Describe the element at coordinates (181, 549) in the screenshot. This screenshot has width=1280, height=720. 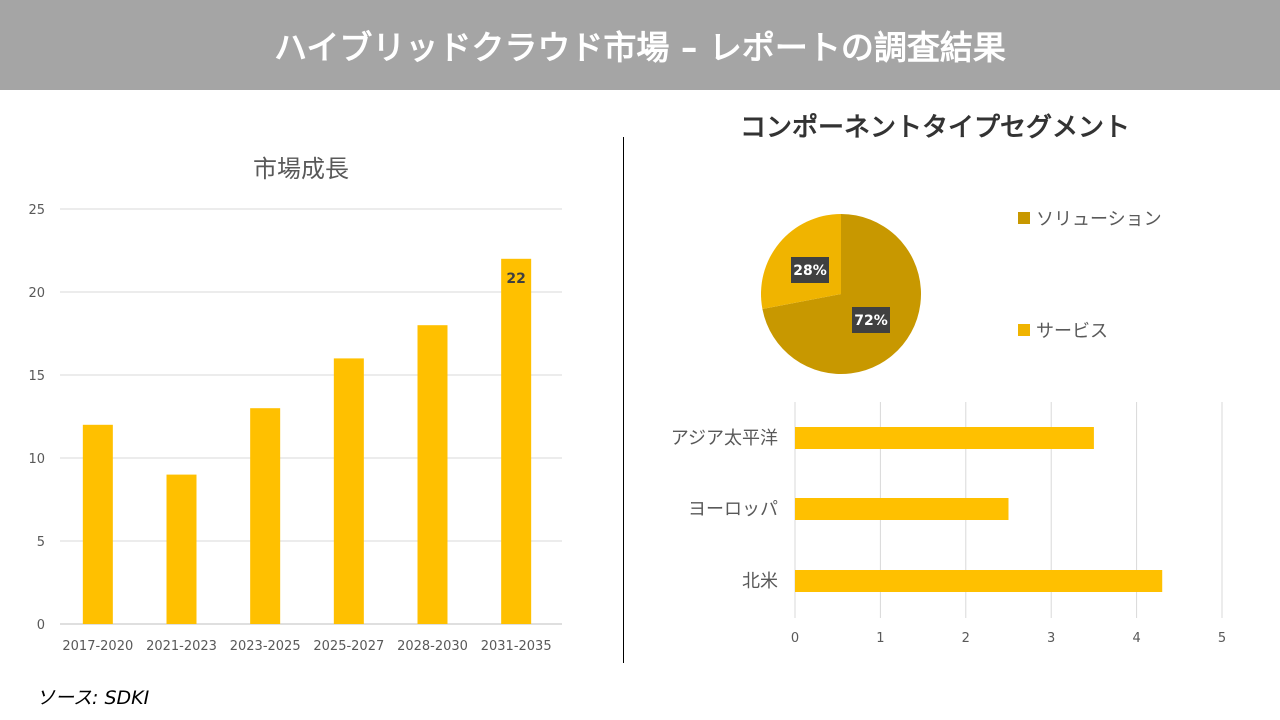
I see `bar-2021-2023` at that location.